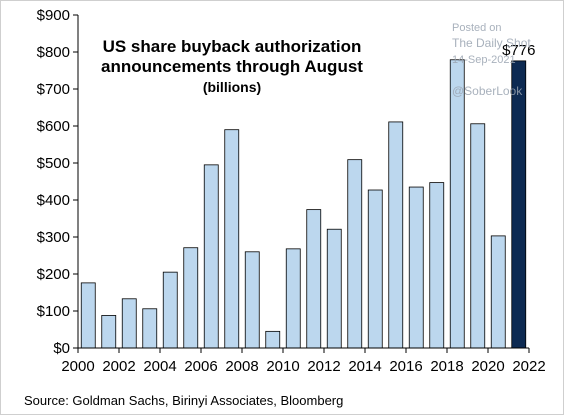 The height and width of the screenshot is (415, 564). What do you see at coordinates (53, 311) in the screenshot?
I see `y-tick-label: $100` at bounding box center [53, 311].